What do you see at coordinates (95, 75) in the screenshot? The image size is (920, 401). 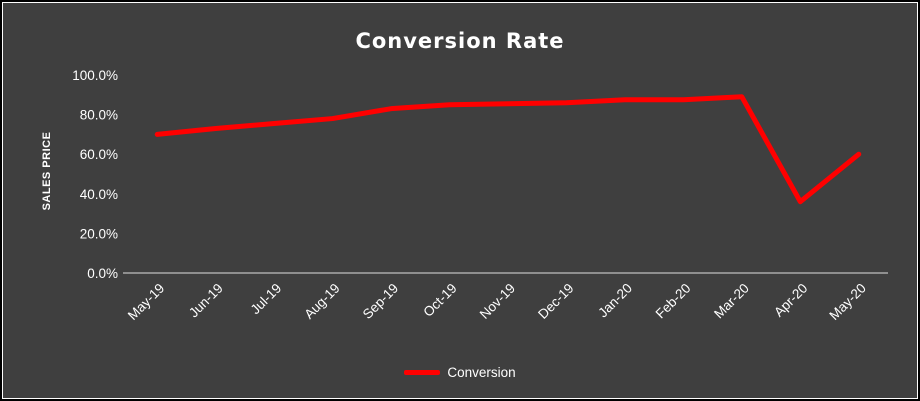 I see `y-tick-label: 100.0%` at bounding box center [95, 75].